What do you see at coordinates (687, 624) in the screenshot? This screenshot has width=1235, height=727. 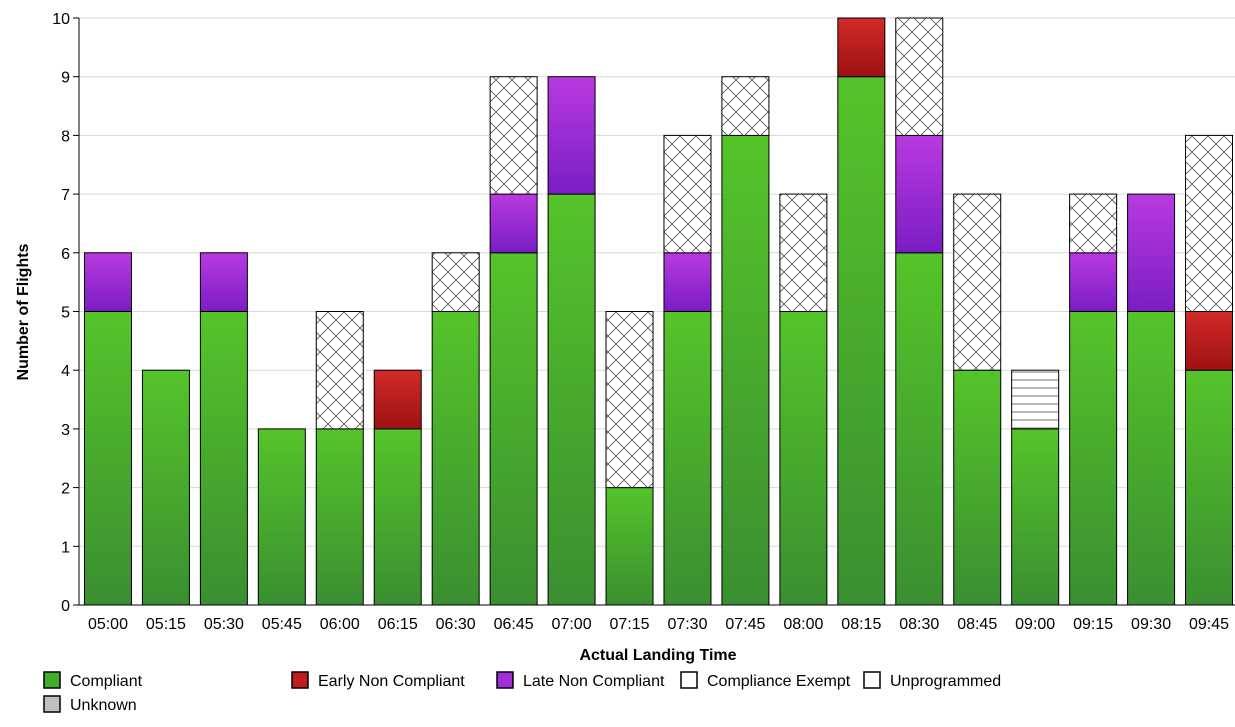 I see `x-tick-label: 07:30` at bounding box center [687, 624].